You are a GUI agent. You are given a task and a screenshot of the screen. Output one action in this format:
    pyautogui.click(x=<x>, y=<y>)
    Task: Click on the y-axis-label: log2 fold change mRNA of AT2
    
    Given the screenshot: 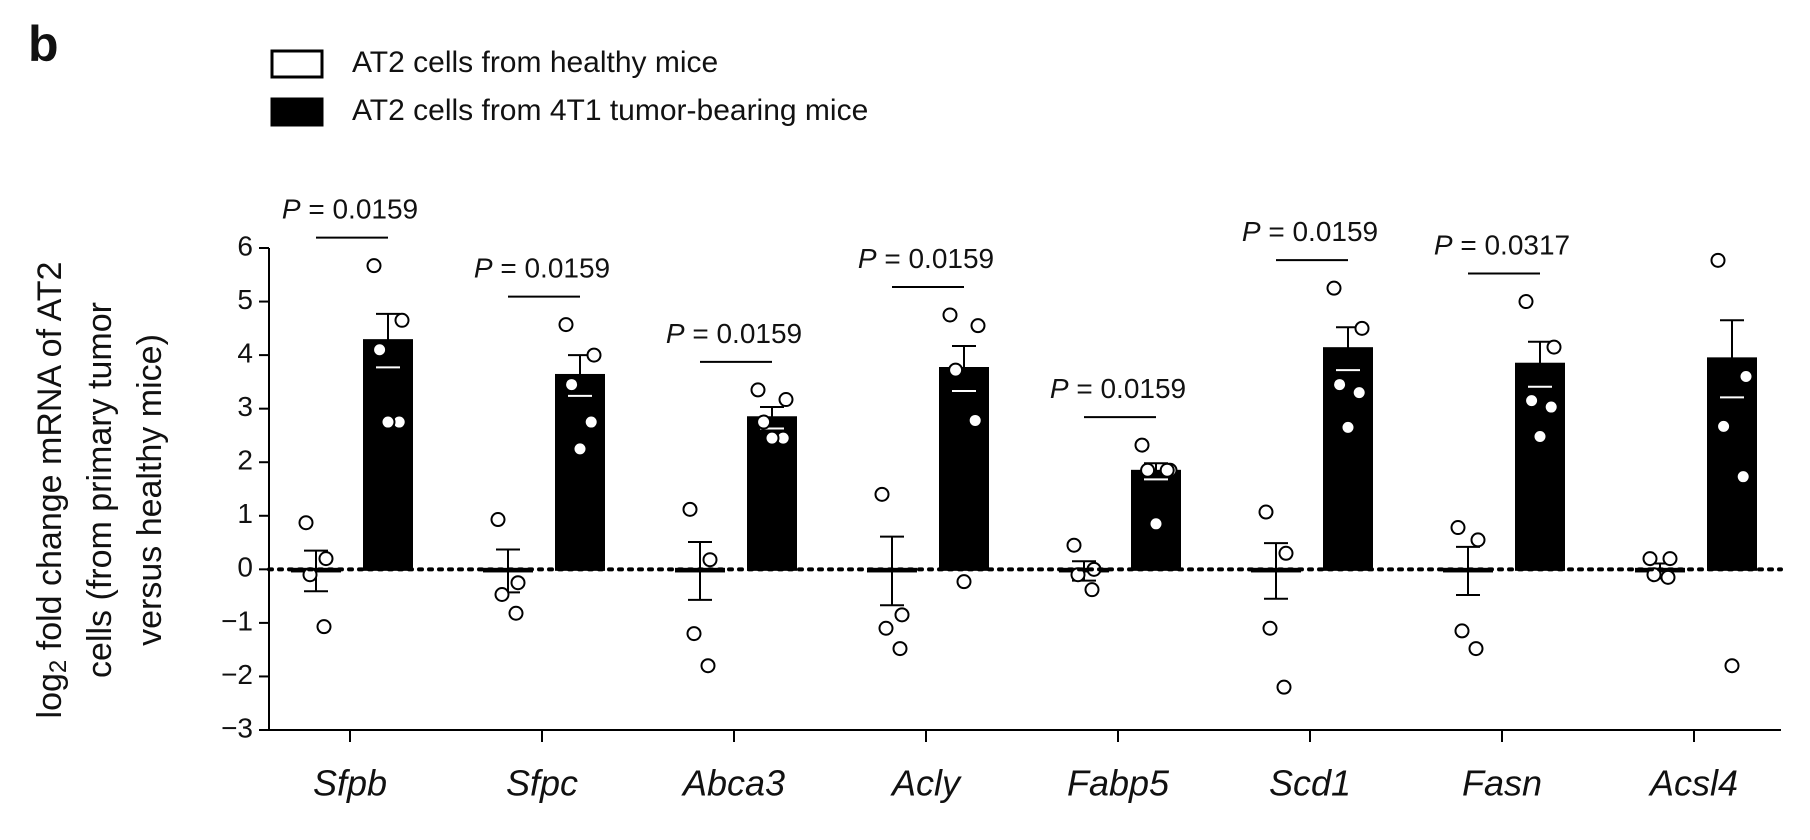 What is the action you would take?
    pyautogui.click(x=51, y=490)
    